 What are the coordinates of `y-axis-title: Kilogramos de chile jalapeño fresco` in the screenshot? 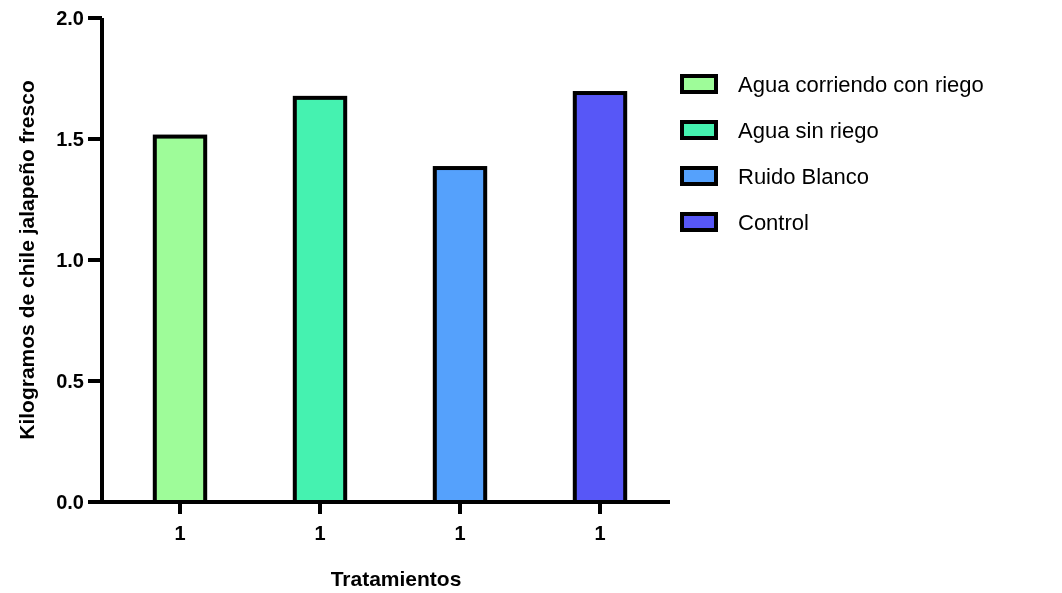 It's located at (26, 260).